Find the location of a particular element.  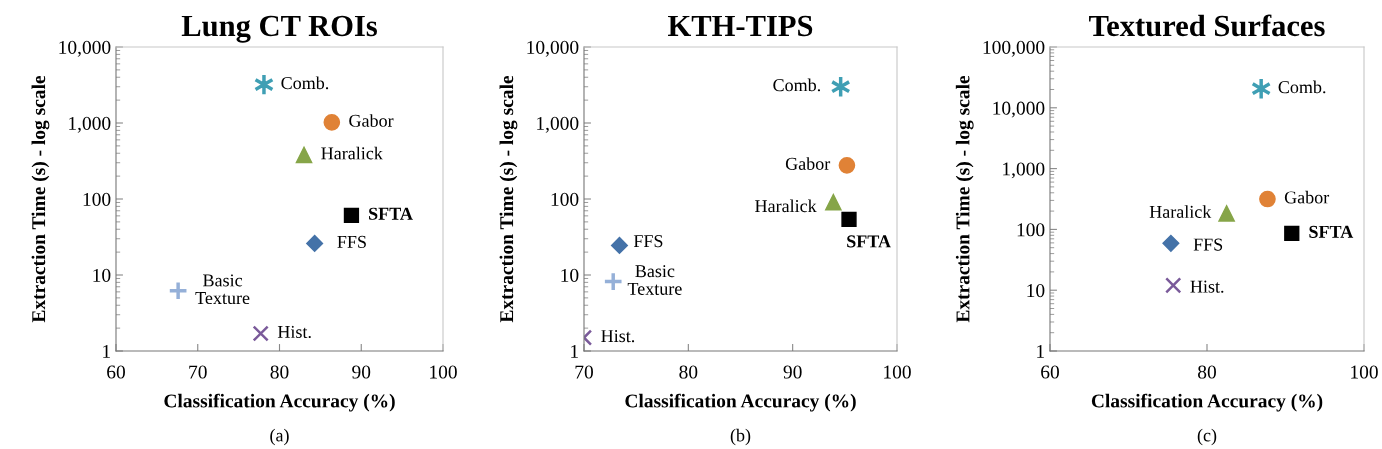

chart-title: KTH-TIPS is located at coordinates (740, 26).